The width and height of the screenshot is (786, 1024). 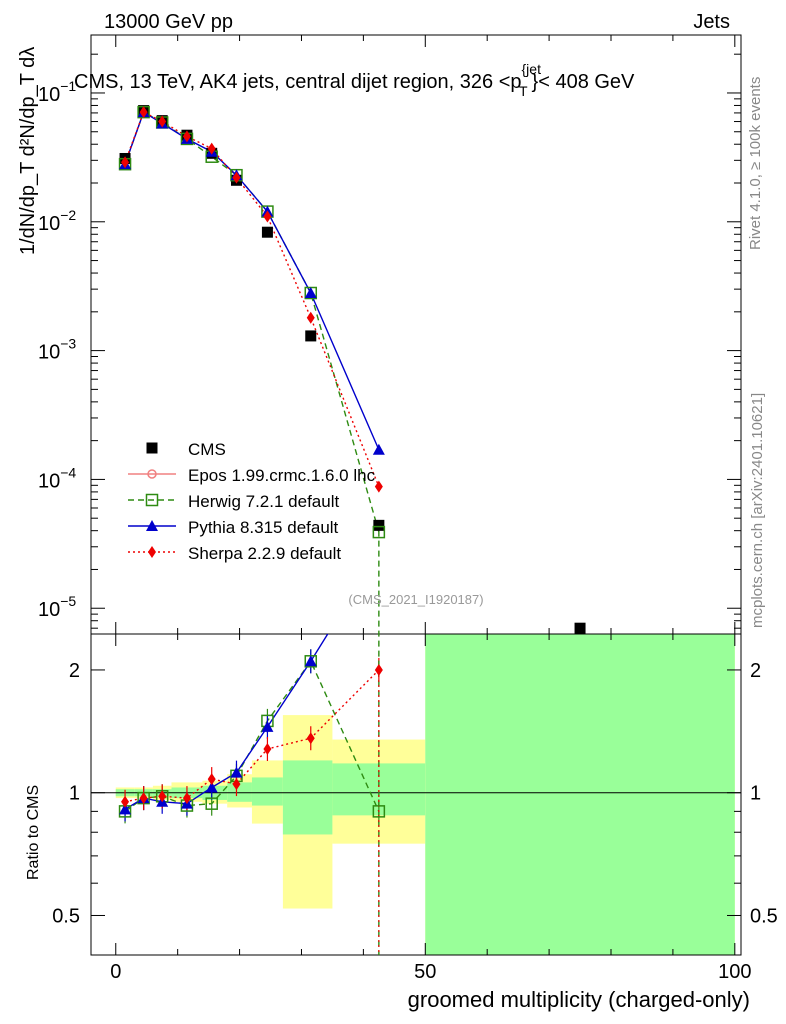 I want to click on x-axis-label: groomed multiplicity (charged-only), so click(x=579, y=999).